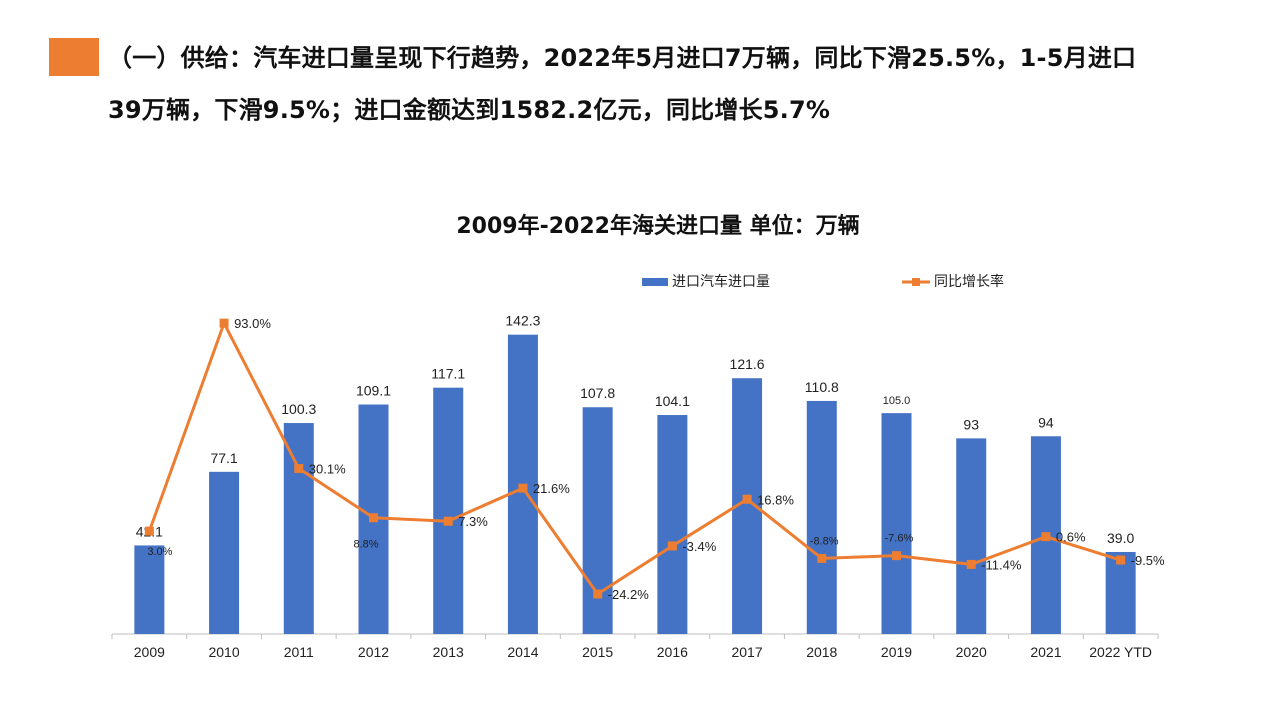  What do you see at coordinates (1045, 652) in the screenshot?
I see `x-tick-label: 2021` at bounding box center [1045, 652].